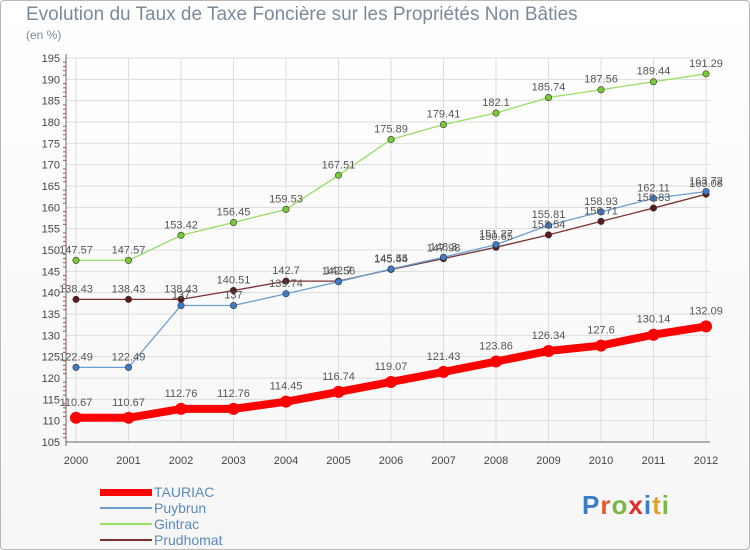  Describe the element at coordinates (496, 347) in the screenshot. I see `data-label-tauriac: 123.86` at that location.